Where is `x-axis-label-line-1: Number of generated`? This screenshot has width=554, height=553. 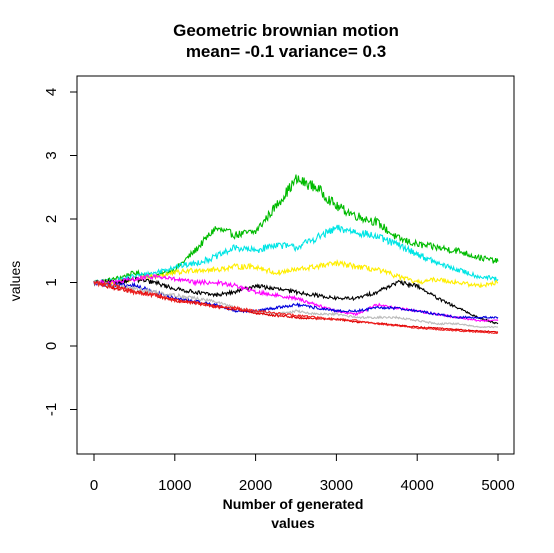
x-axis-label-line-1: Number of generated is located at coordinates (293, 504).